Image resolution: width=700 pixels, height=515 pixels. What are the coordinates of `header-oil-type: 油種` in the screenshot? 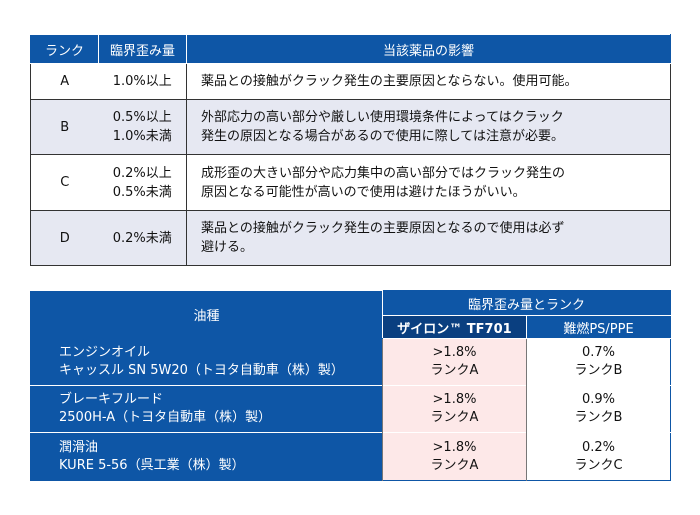 It's located at (206, 314).